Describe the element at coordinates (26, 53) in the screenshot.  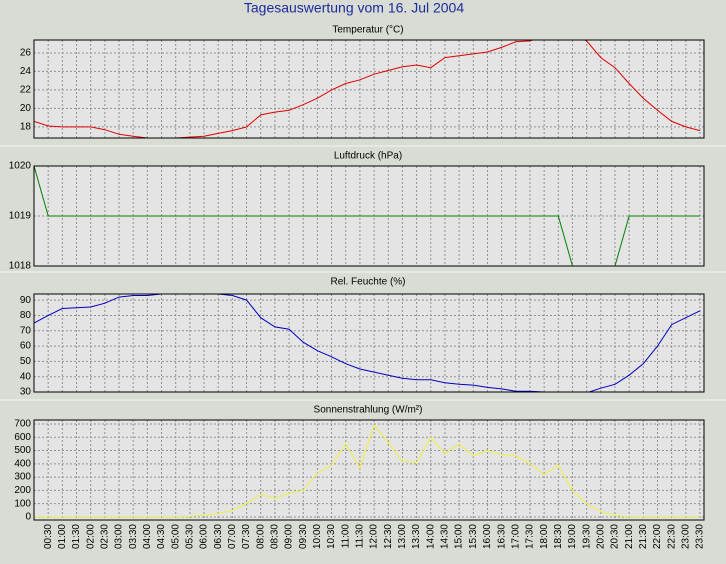
I see `y-tick-label: 26` at that location.